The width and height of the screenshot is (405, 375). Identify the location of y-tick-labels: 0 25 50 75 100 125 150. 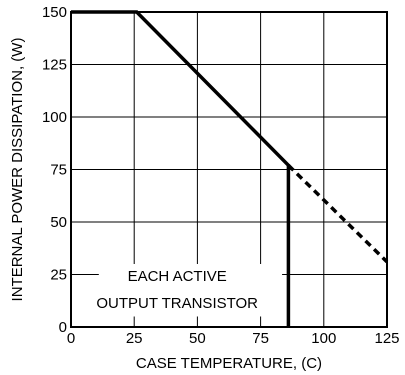
(54, 170).